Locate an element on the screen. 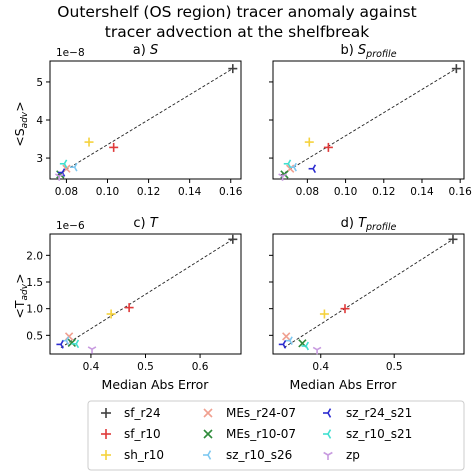 Image resolution: width=474 pixels, height=474 pixels. legend-frame is located at coordinates (276, 435).